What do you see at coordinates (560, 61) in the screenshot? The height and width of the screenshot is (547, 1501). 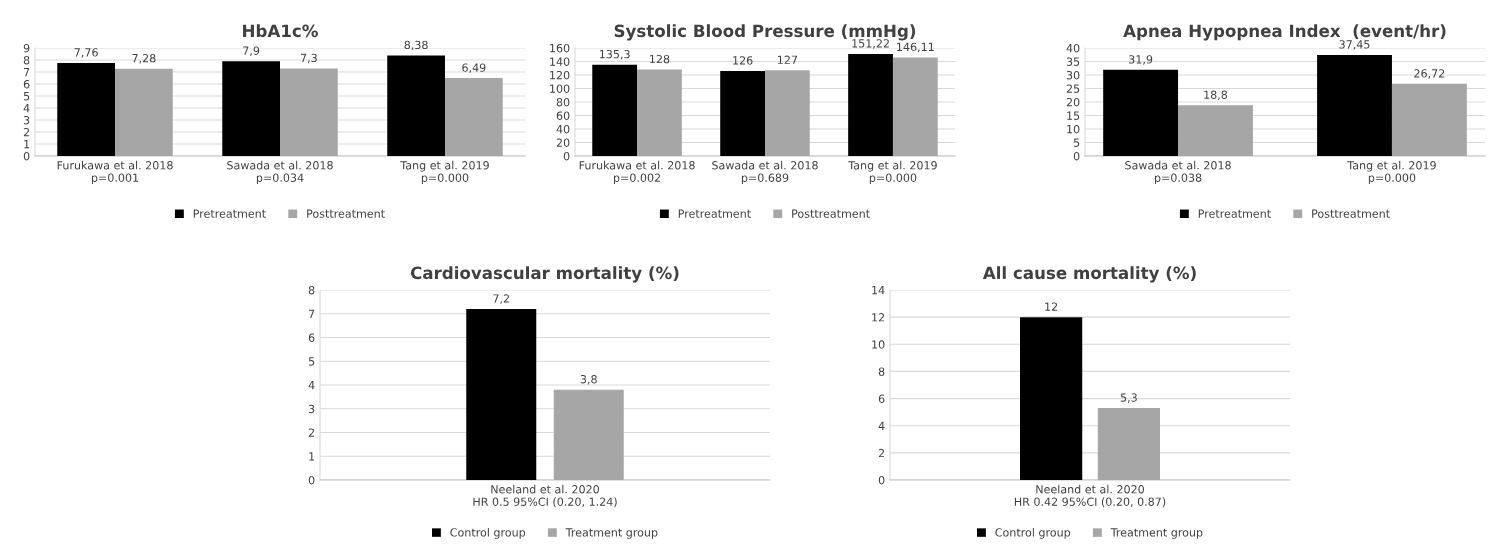 I see `y-tick-label: 140` at bounding box center [560, 61].